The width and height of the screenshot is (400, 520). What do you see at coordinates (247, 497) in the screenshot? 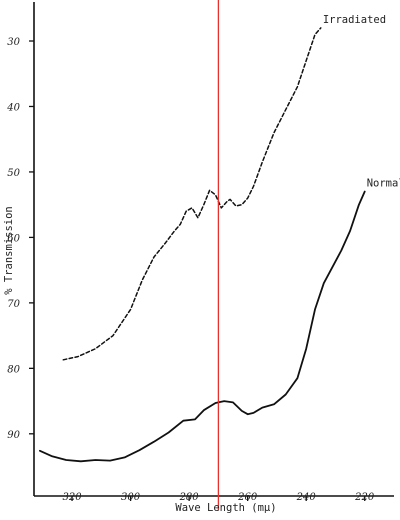
I see `x-tick-label: 260` at bounding box center [247, 497].